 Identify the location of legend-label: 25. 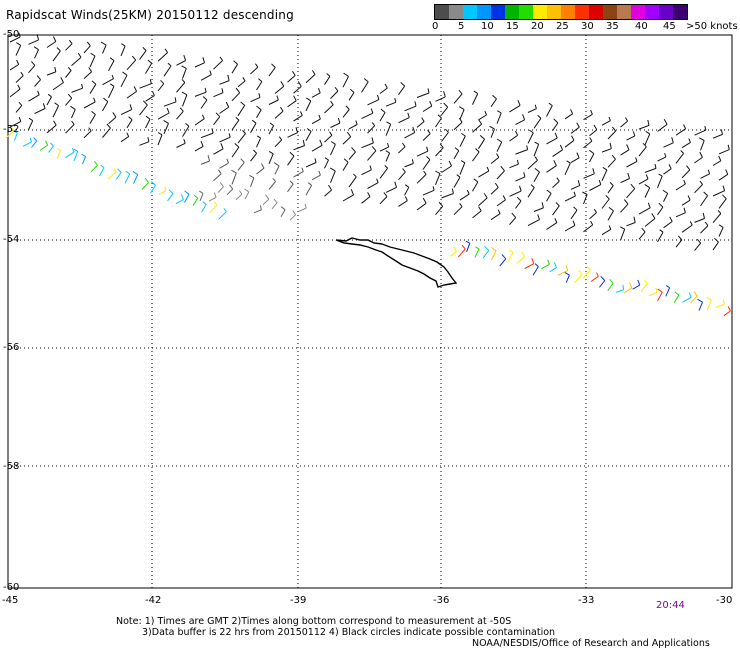
(562, 26).